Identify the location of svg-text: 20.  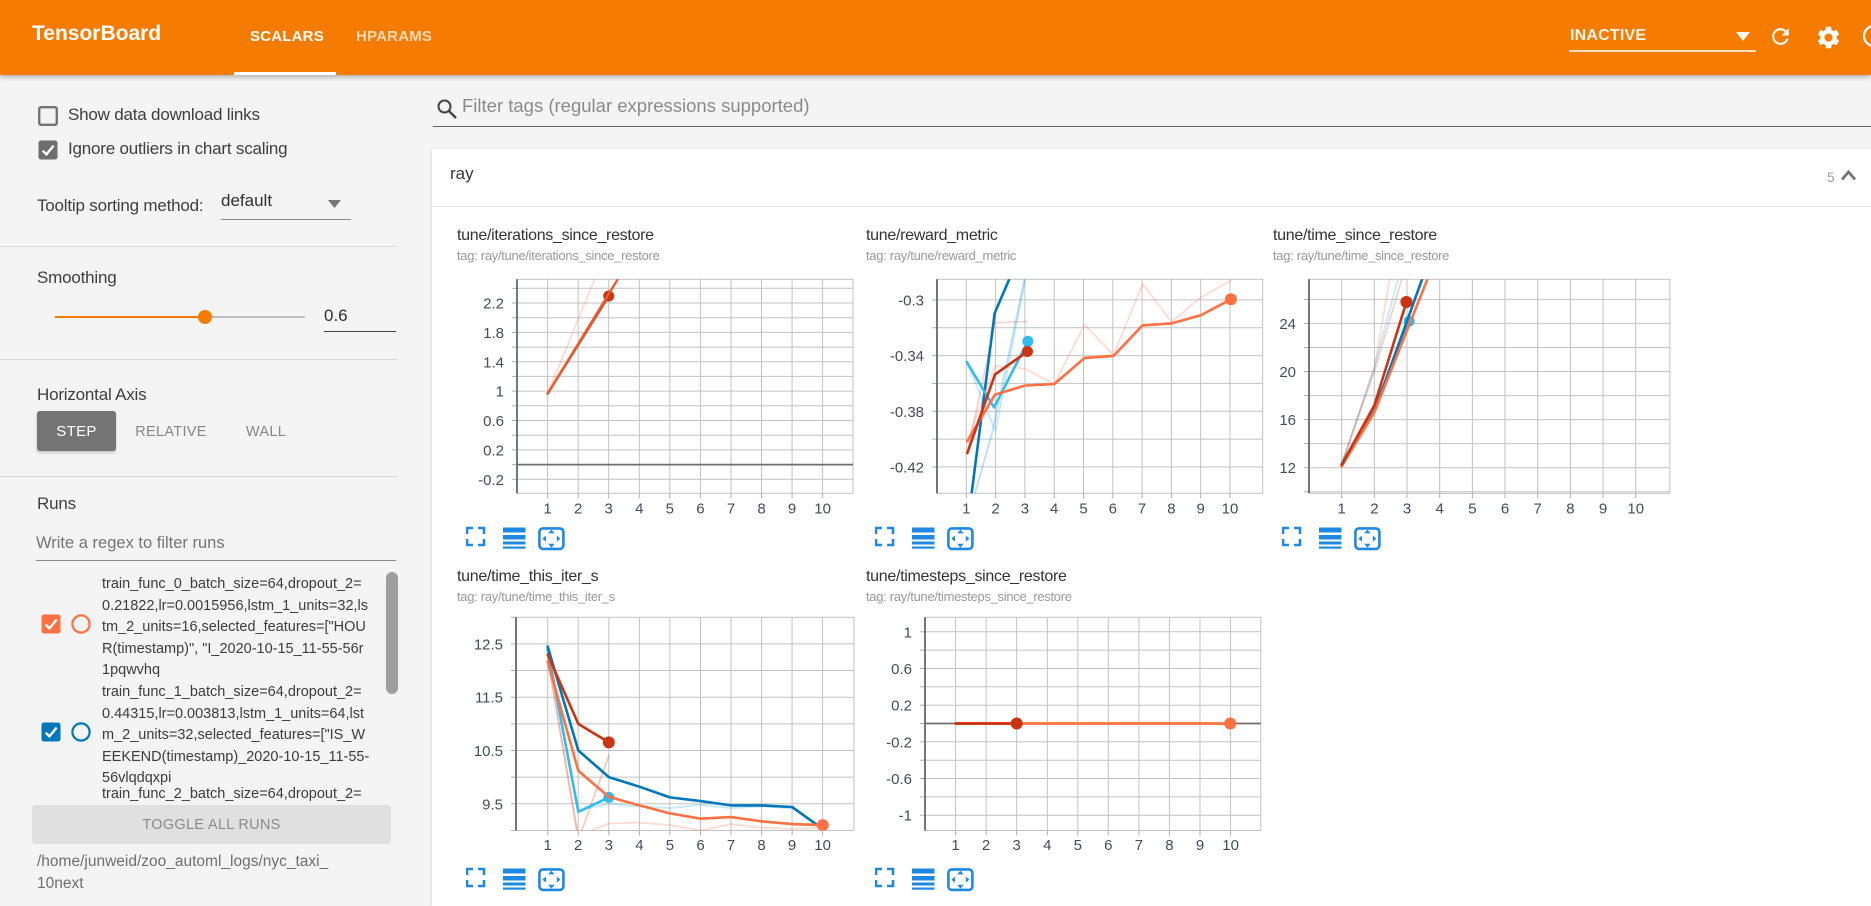
(1288, 372).